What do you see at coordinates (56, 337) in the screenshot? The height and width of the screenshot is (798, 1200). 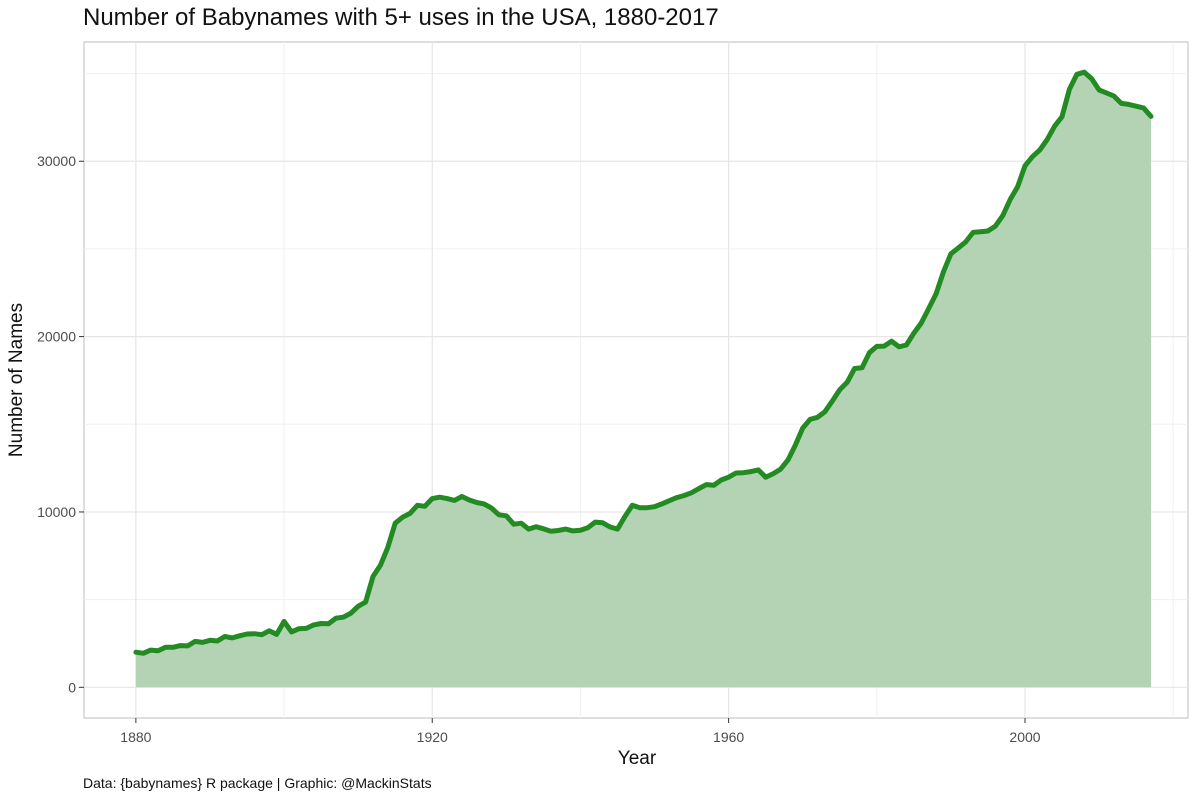 I see `y-tick-label: 20000` at bounding box center [56, 337].